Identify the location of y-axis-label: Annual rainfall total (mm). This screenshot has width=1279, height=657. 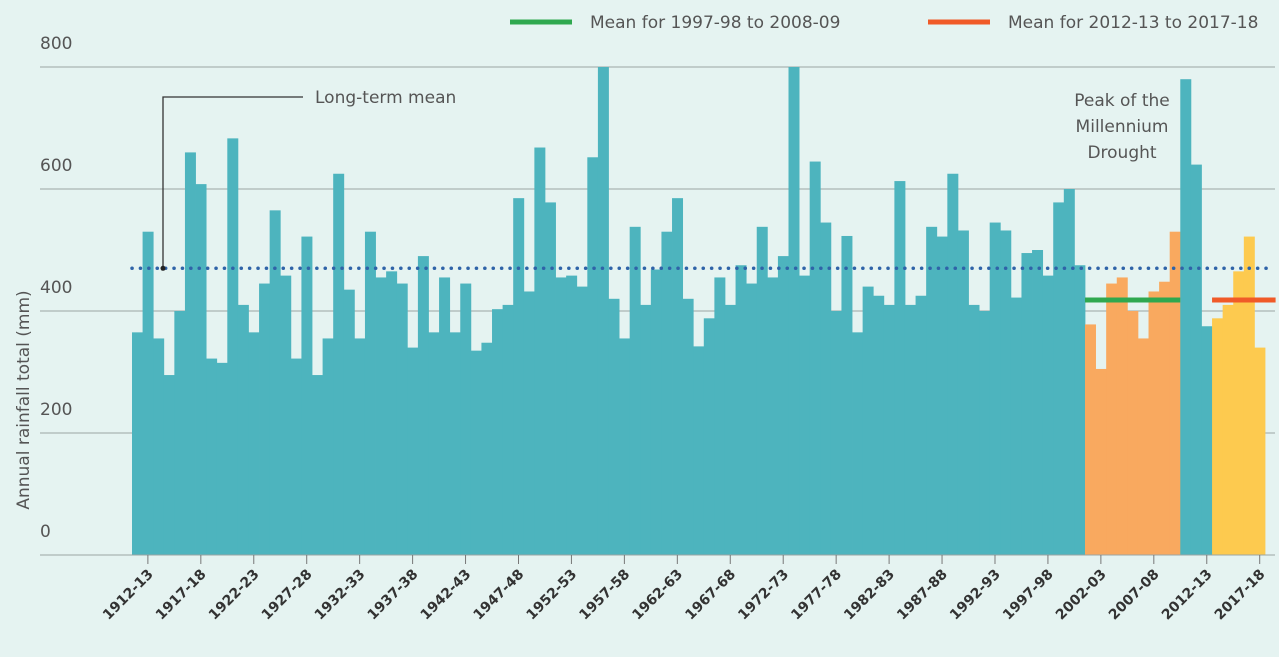
(24, 399).